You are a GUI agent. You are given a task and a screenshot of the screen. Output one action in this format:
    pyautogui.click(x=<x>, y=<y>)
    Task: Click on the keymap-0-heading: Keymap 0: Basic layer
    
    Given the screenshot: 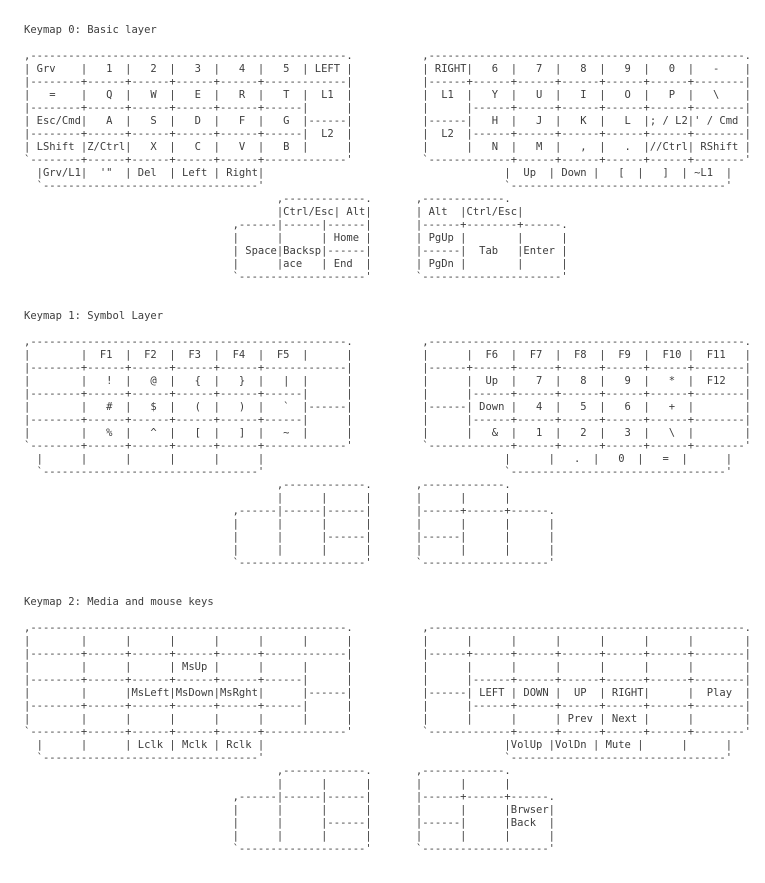 What is the action you would take?
    pyautogui.click(x=90, y=30)
    